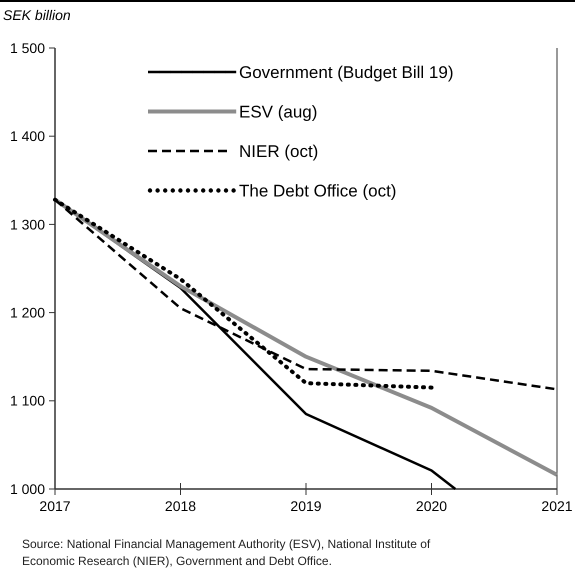  I want to click on y-tick-label: 1 500, so click(28, 48).